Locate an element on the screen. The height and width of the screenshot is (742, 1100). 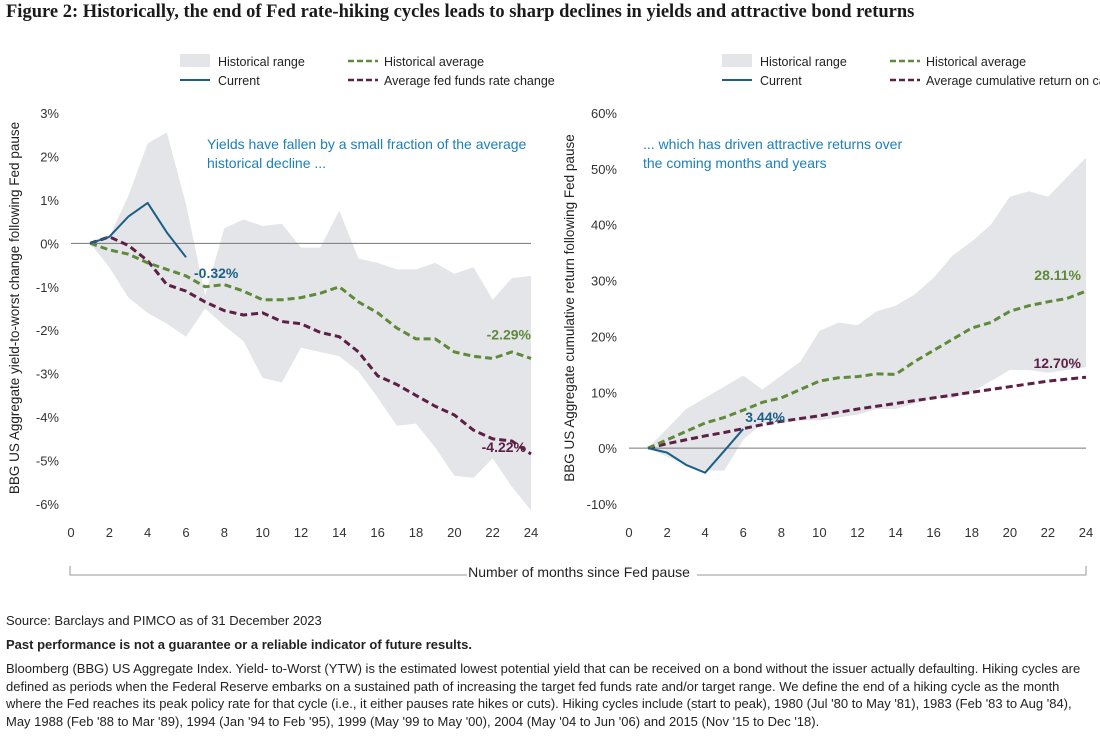
y-tick-label: -3% is located at coordinates (48, 374).